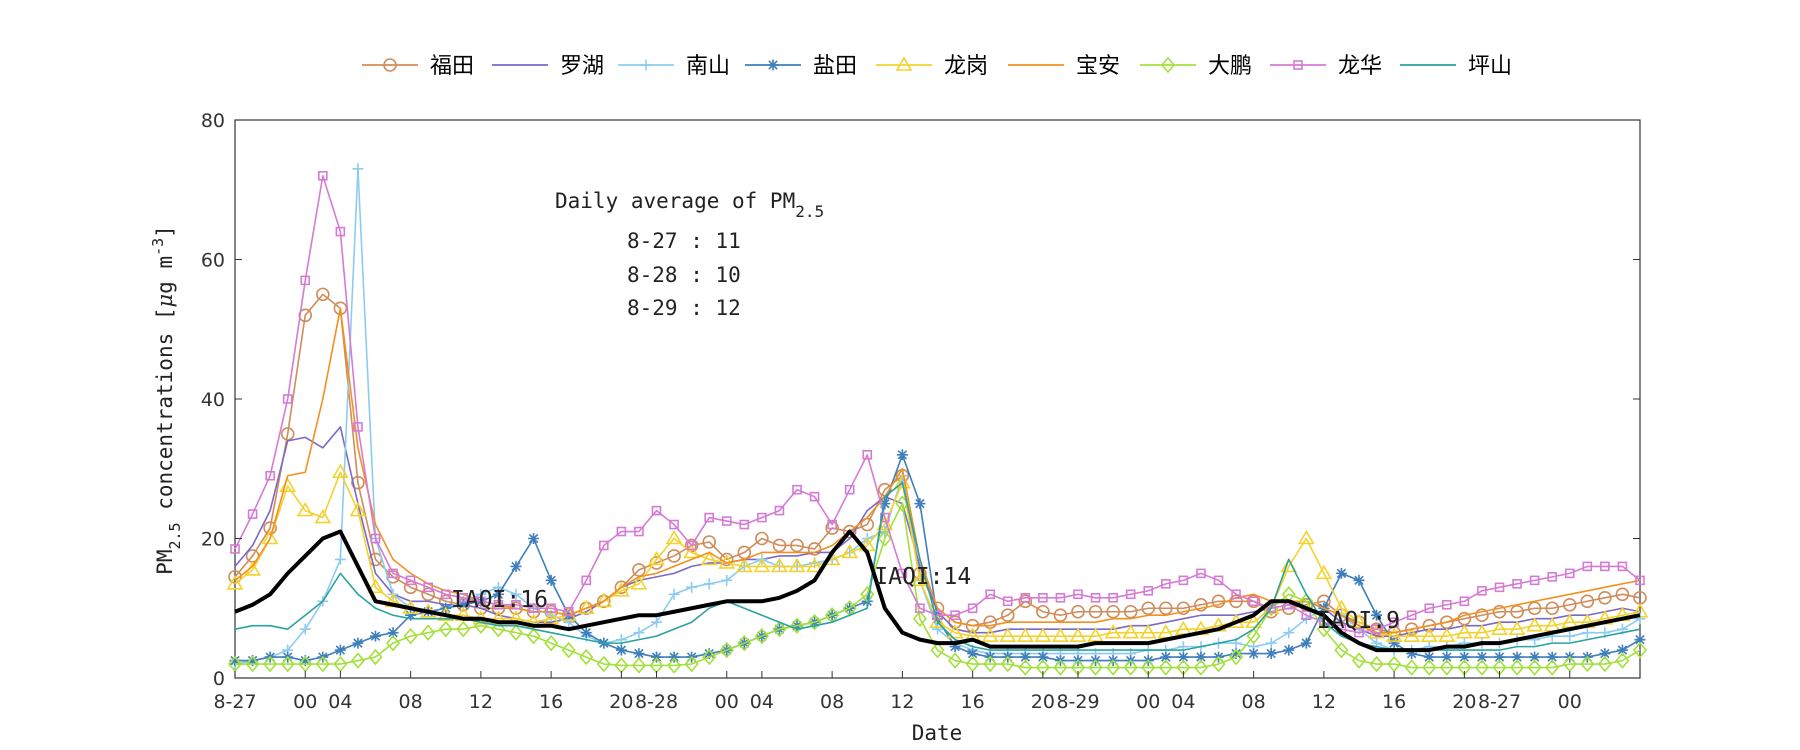 This screenshot has width=1800, height=750. What do you see at coordinates (213, 121) in the screenshot?
I see `y-tick-label: 80` at bounding box center [213, 121].